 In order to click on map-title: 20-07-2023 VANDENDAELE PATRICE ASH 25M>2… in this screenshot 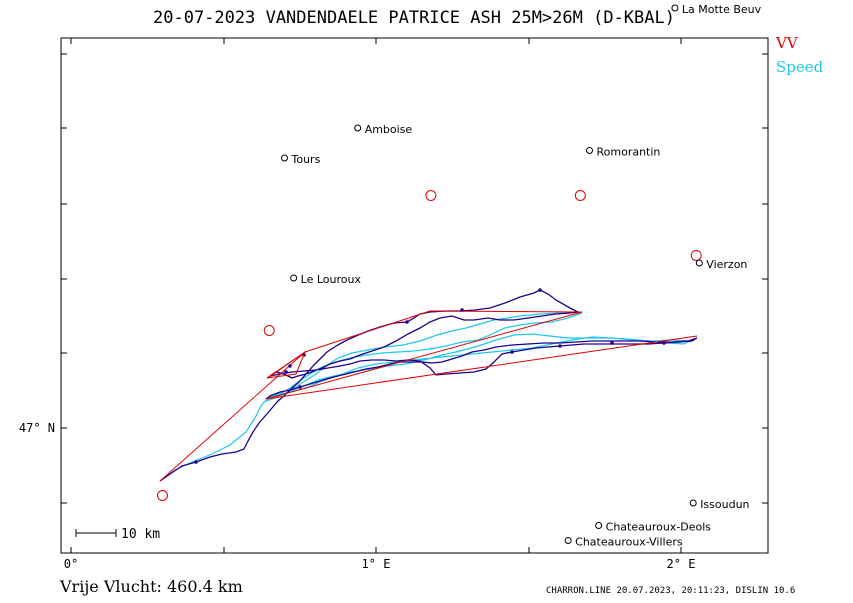, I will do `click(414, 18)`.